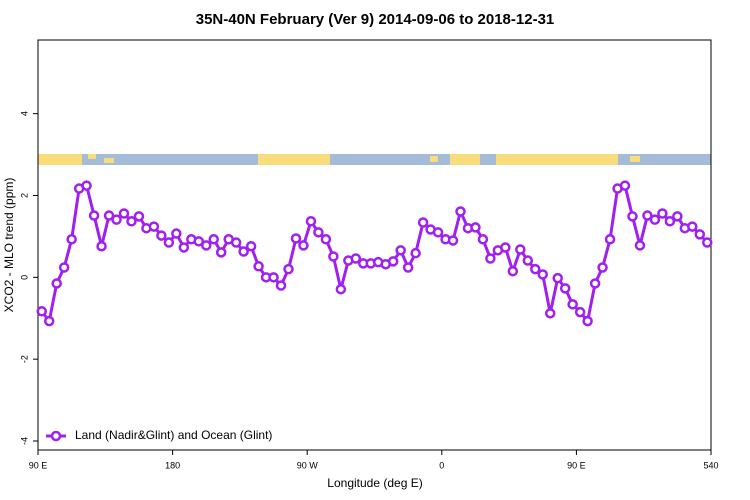 Image resolution: width=750 pixels, height=500 pixels. What do you see at coordinates (24, 113) in the screenshot?
I see `y-tick-label: 4` at bounding box center [24, 113].